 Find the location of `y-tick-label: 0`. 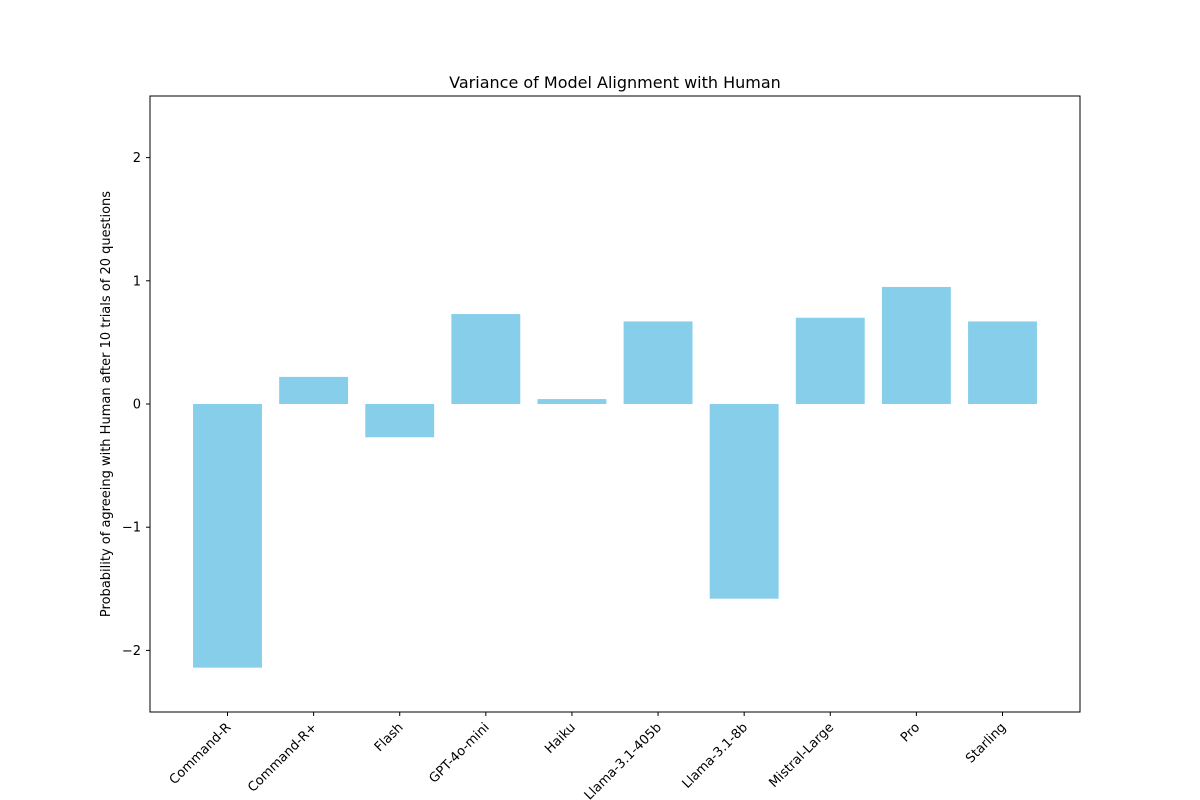

y-tick-label: 0 is located at coordinates (137, 405).